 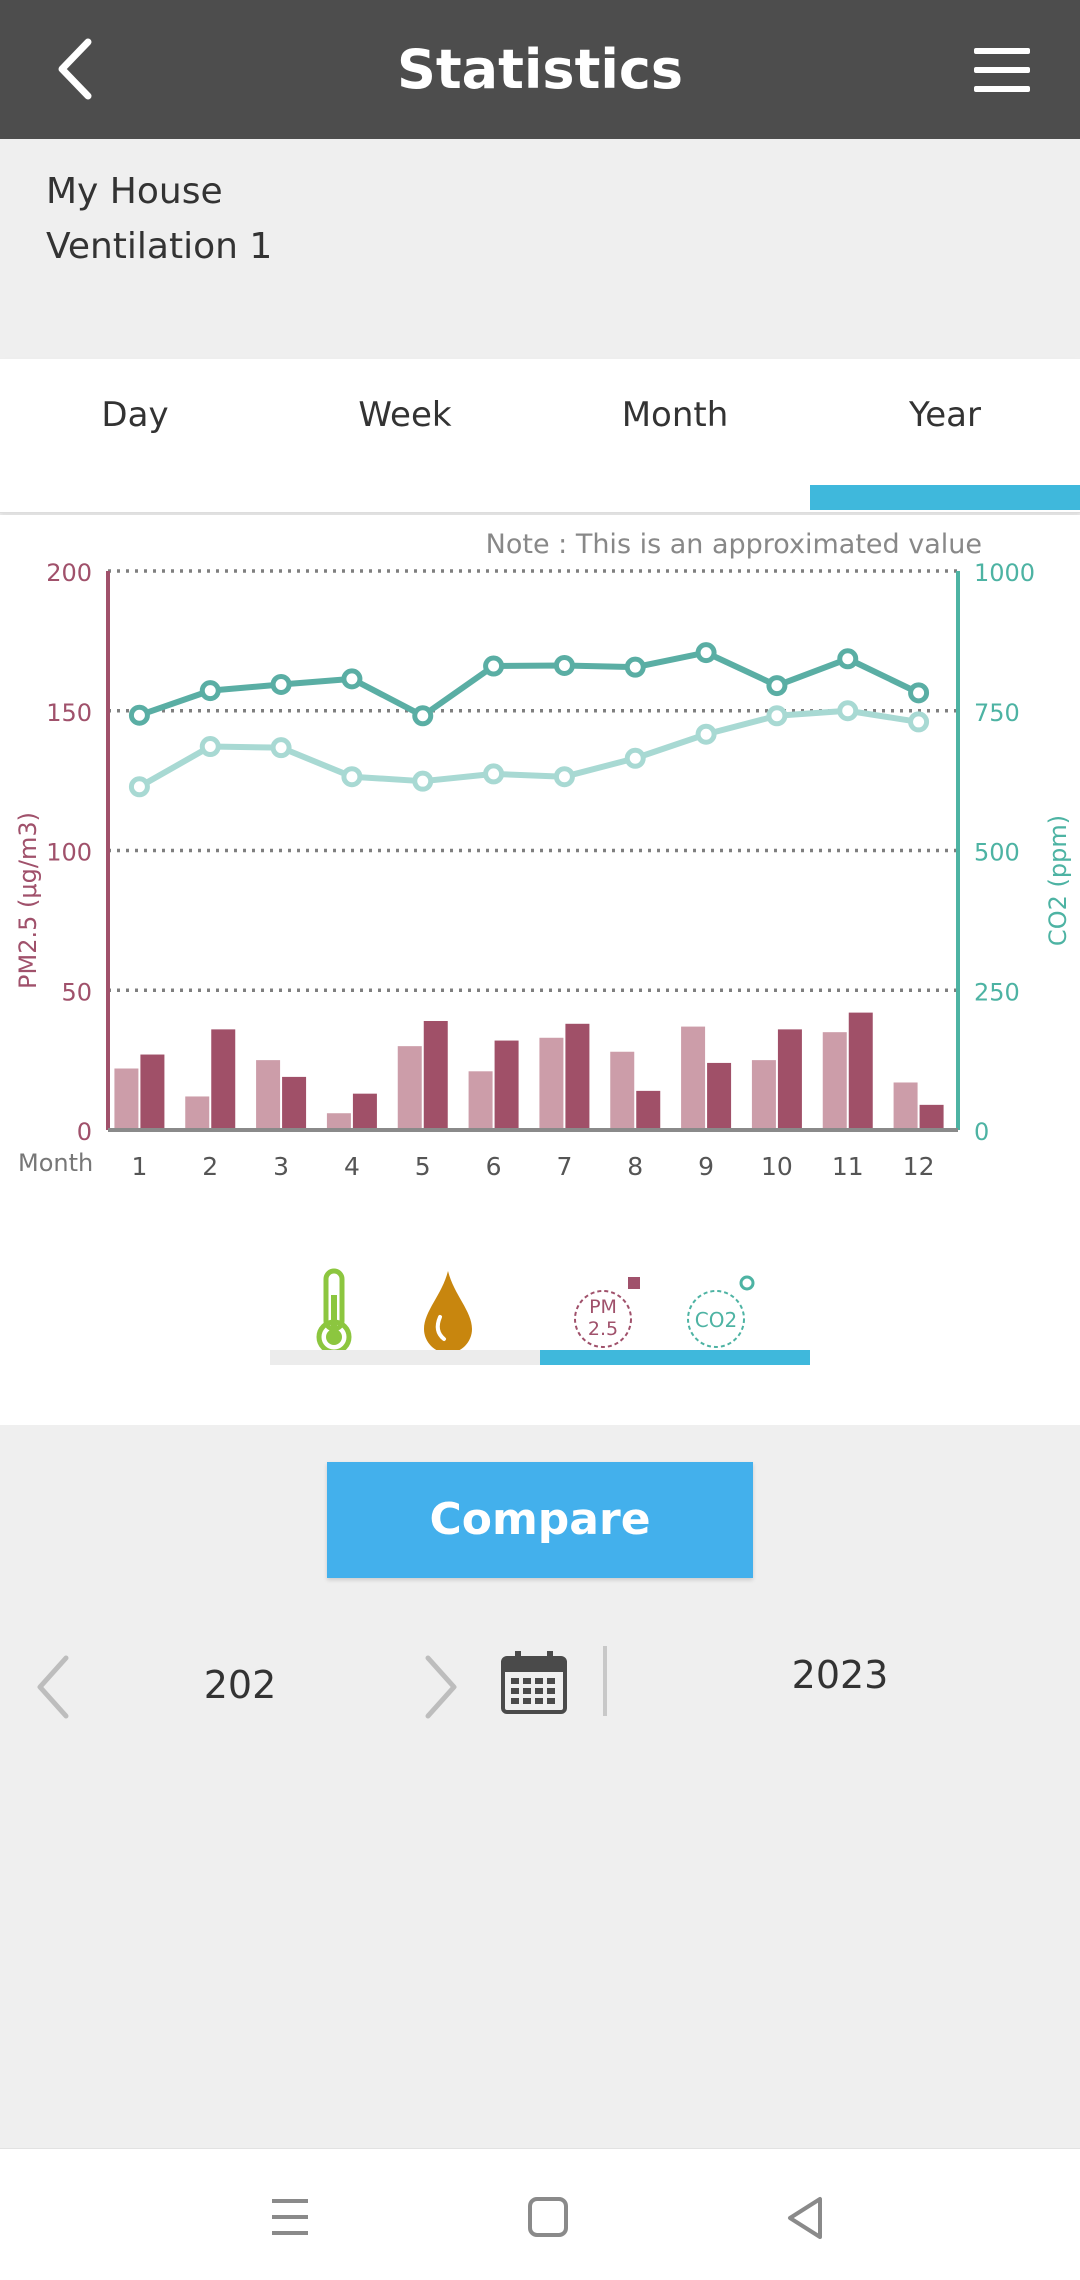 What do you see at coordinates (405, 415) in the screenshot?
I see `tab-week: Week` at bounding box center [405, 415].